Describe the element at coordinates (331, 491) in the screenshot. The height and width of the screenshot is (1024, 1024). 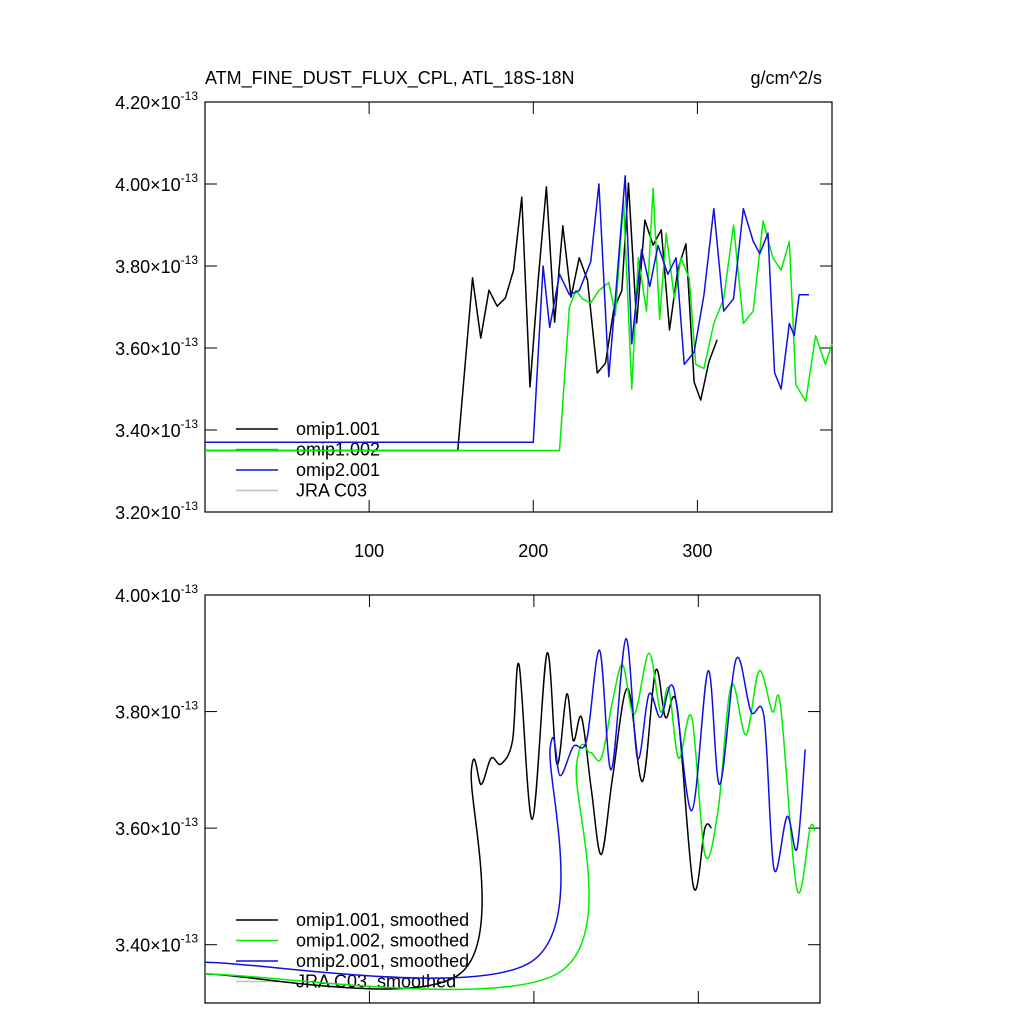
I see `legend-label: JRA C03` at that location.